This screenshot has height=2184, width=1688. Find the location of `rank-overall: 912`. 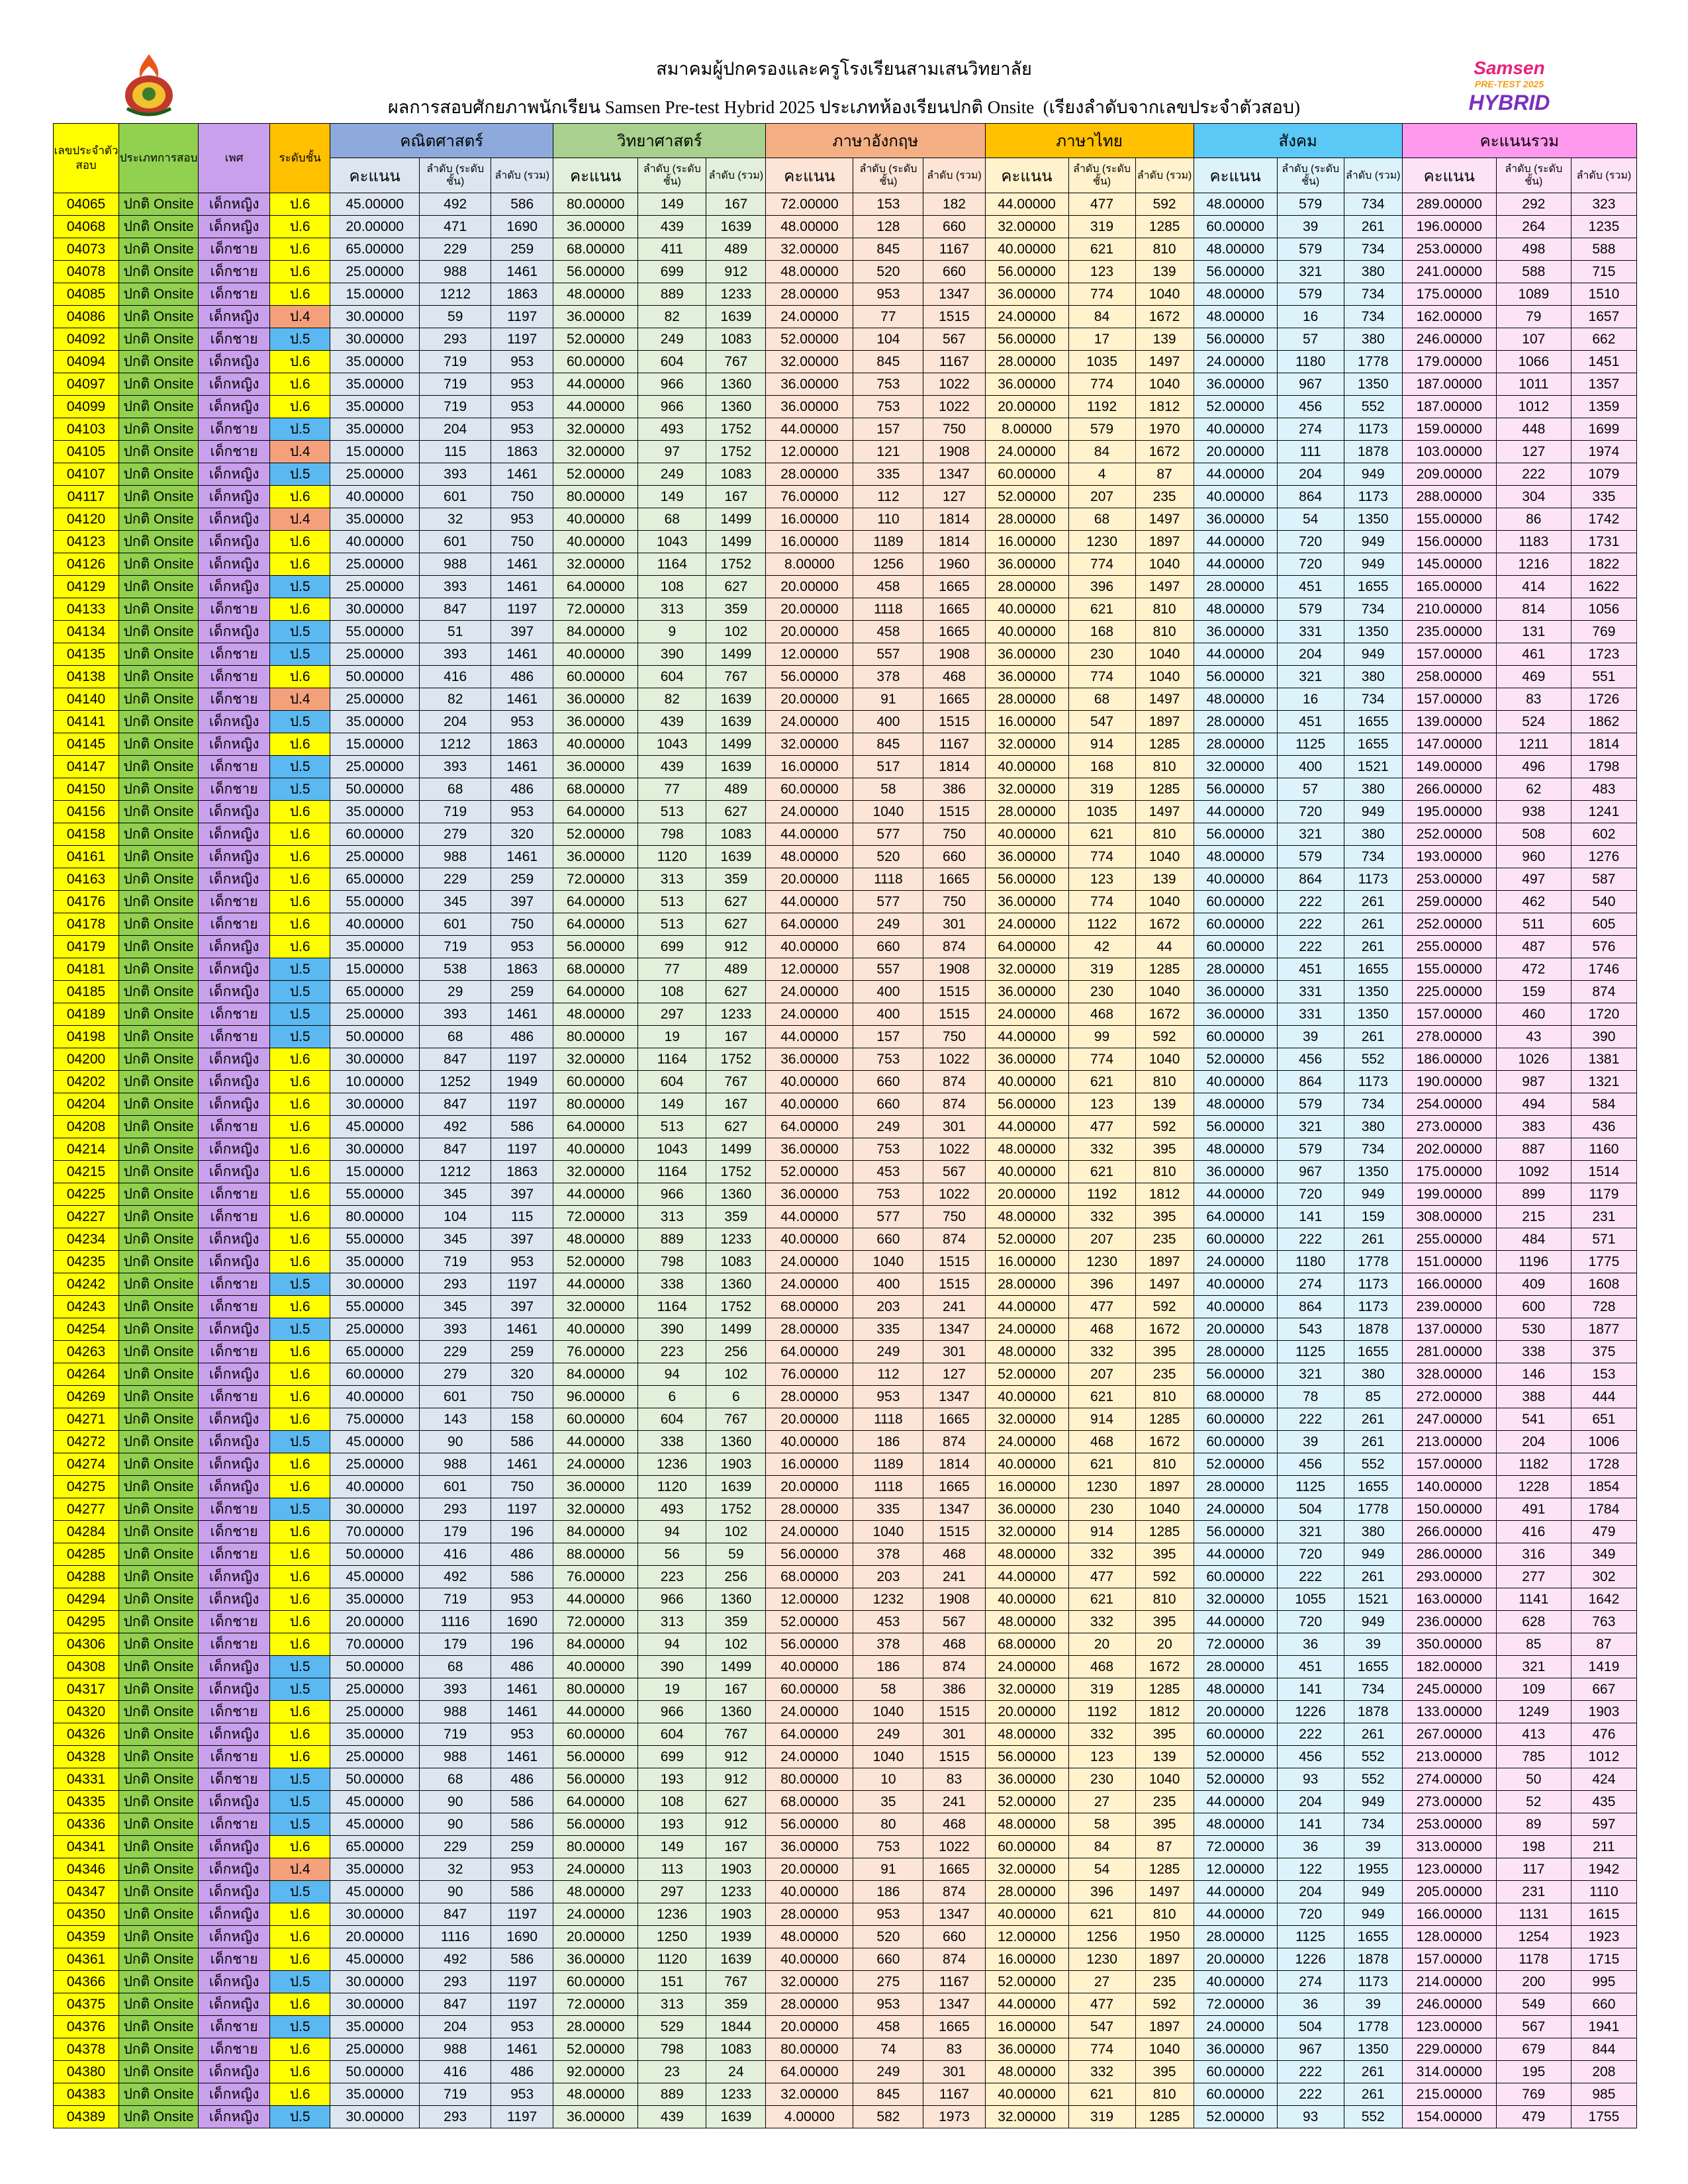

rank-overall: 912 is located at coordinates (736, 1757).